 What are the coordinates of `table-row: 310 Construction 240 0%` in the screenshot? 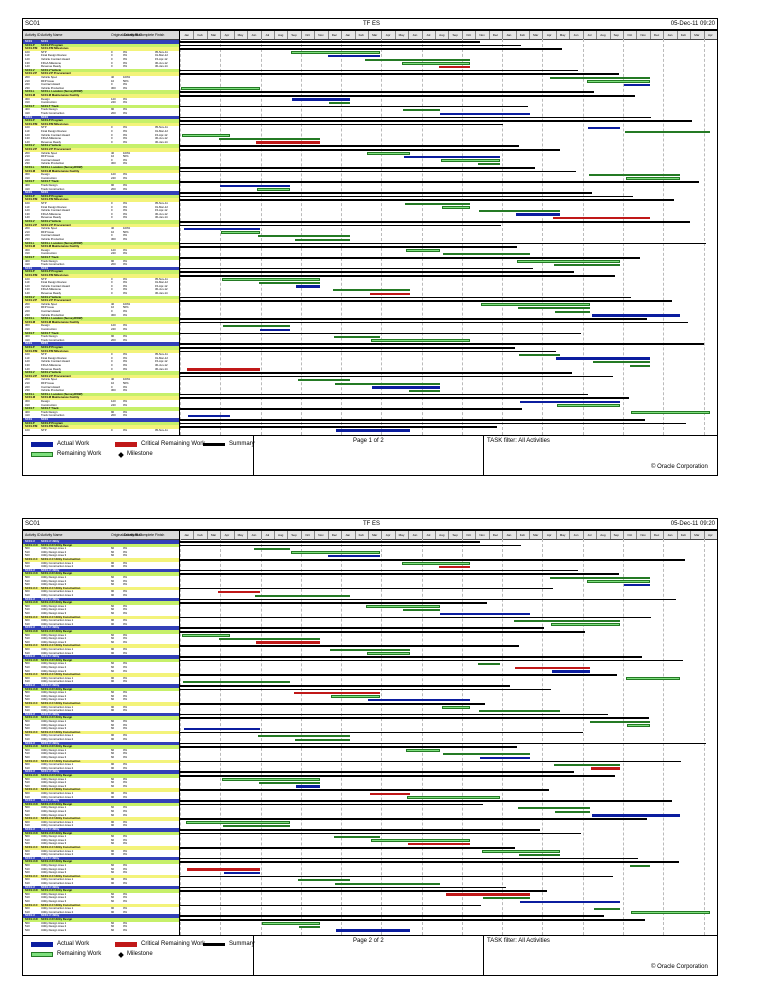 It's located at (101, 405).